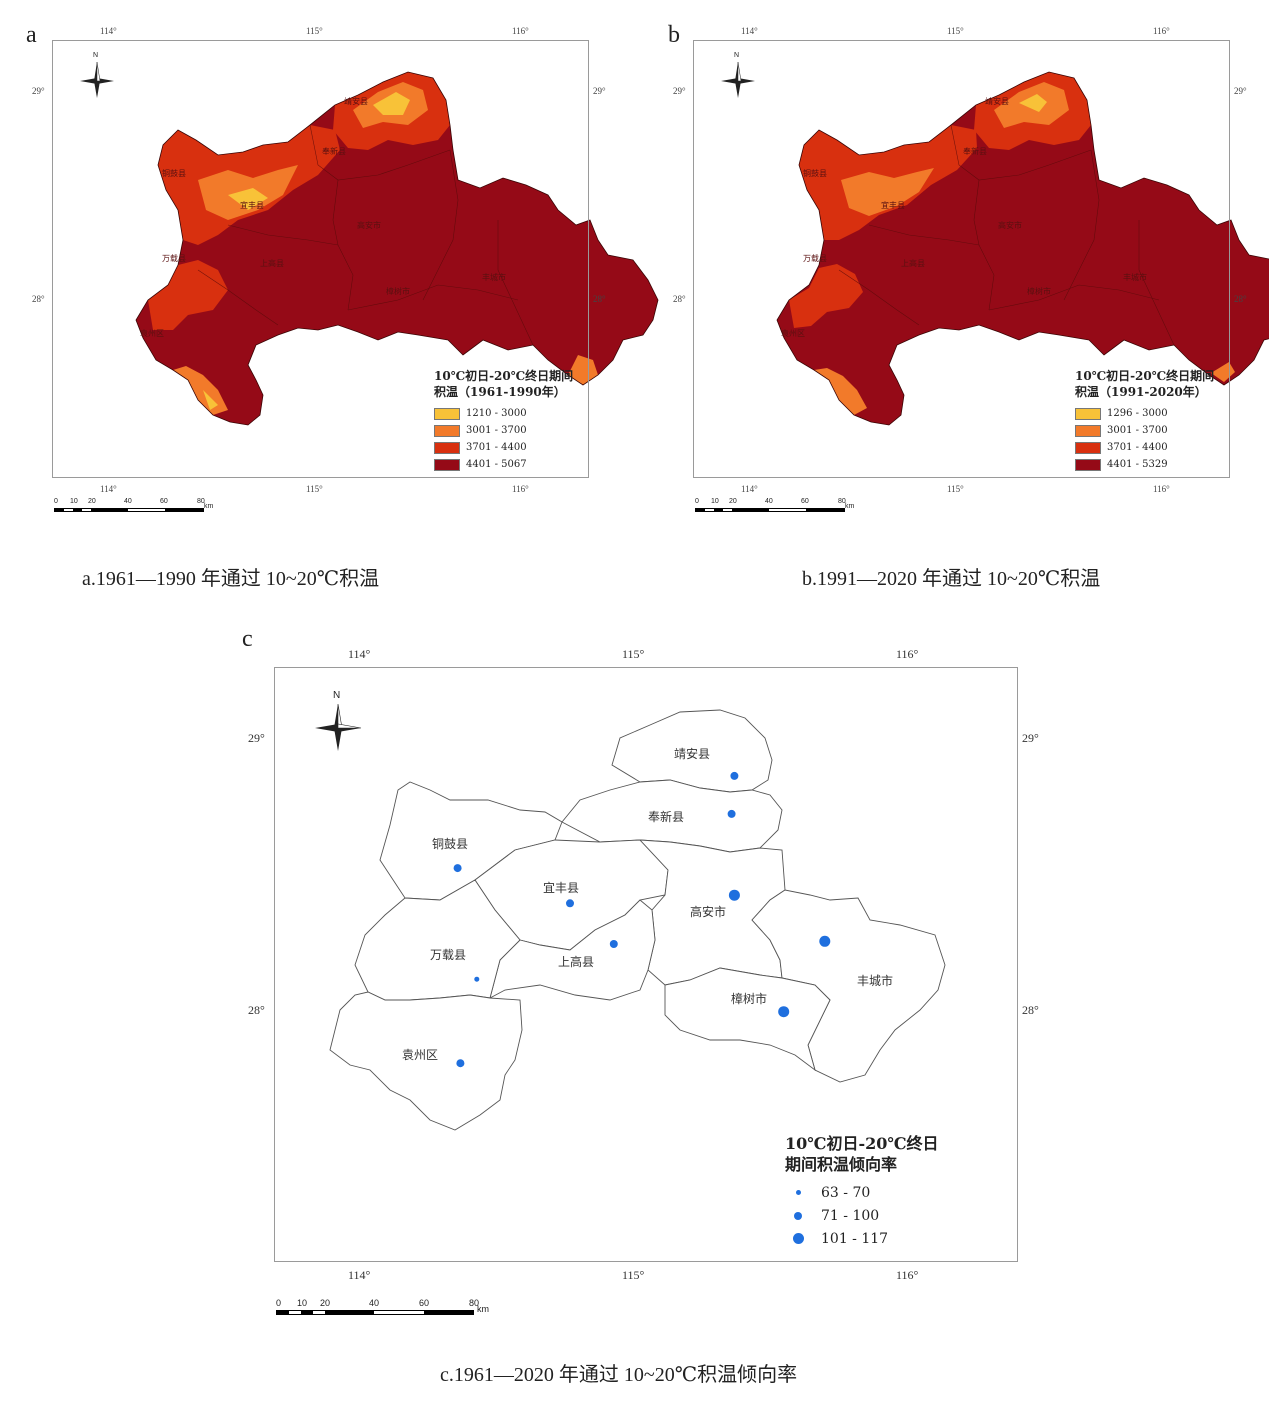 The height and width of the screenshot is (1402, 1269). Describe the element at coordinates (749, 31) in the screenshot. I see `lon-tick-top: 114°` at that location.